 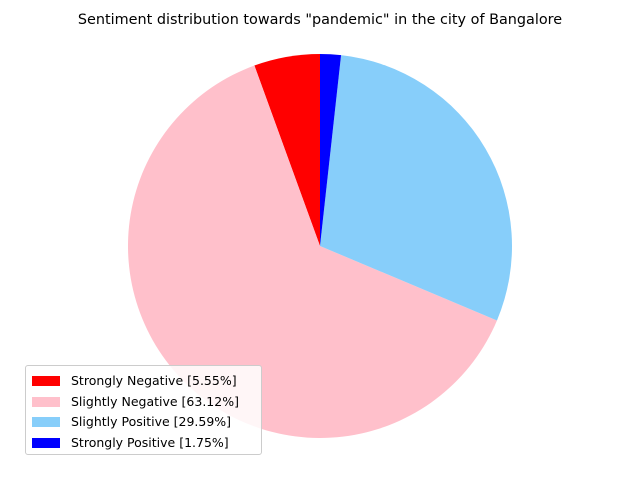 What do you see at coordinates (287, 150) in the screenshot?
I see `pie-slice-strongly-negative` at bounding box center [287, 150].